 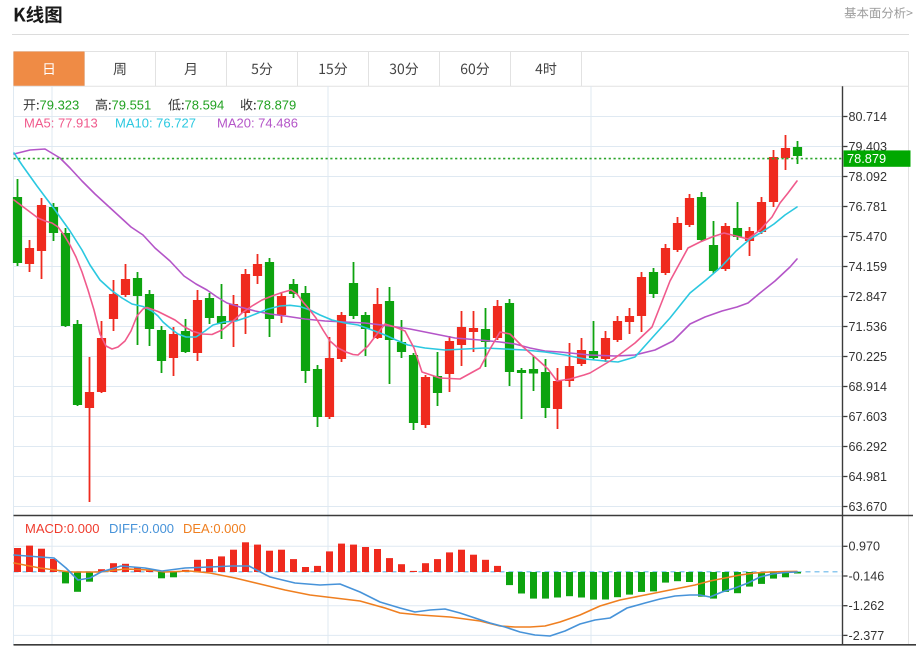 I want to click on svg-text: 0.970, so click(x=865, y=547).